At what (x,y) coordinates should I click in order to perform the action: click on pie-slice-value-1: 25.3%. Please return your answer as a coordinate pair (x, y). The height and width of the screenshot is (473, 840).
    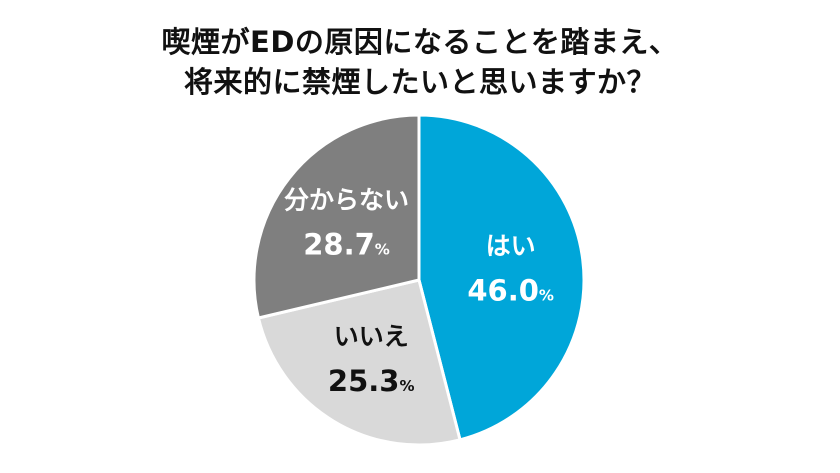
    Looking at the image, I should click on (371, 381).